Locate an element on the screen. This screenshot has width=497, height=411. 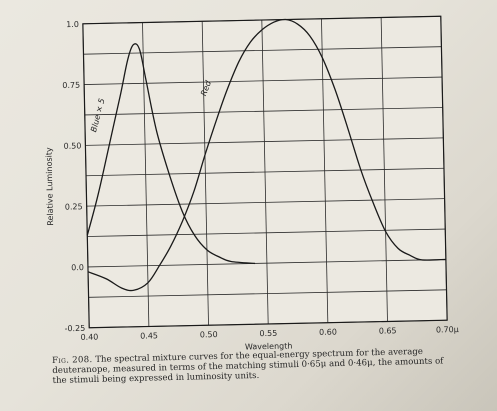
y-tick-label: 0.0 is located at coordinates (77, 267).